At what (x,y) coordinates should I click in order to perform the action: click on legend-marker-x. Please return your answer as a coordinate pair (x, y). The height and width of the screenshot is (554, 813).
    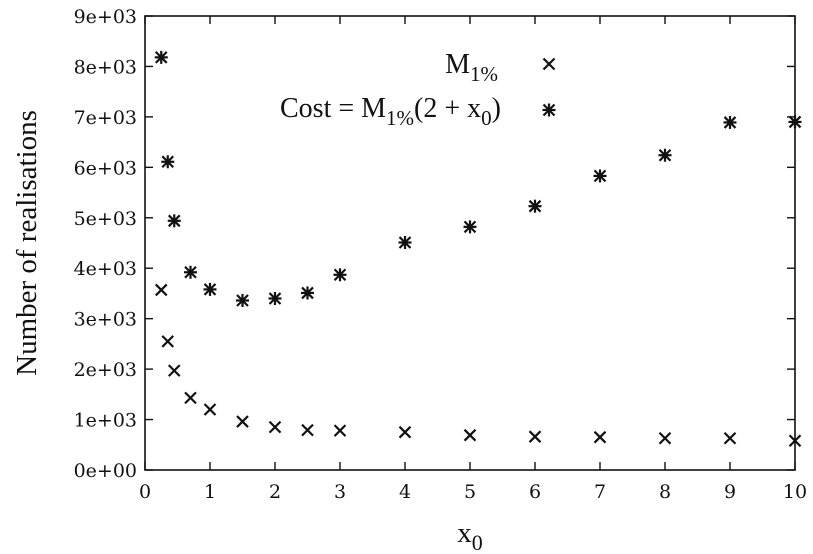
    Looking at the image, I should click on (549, 64).